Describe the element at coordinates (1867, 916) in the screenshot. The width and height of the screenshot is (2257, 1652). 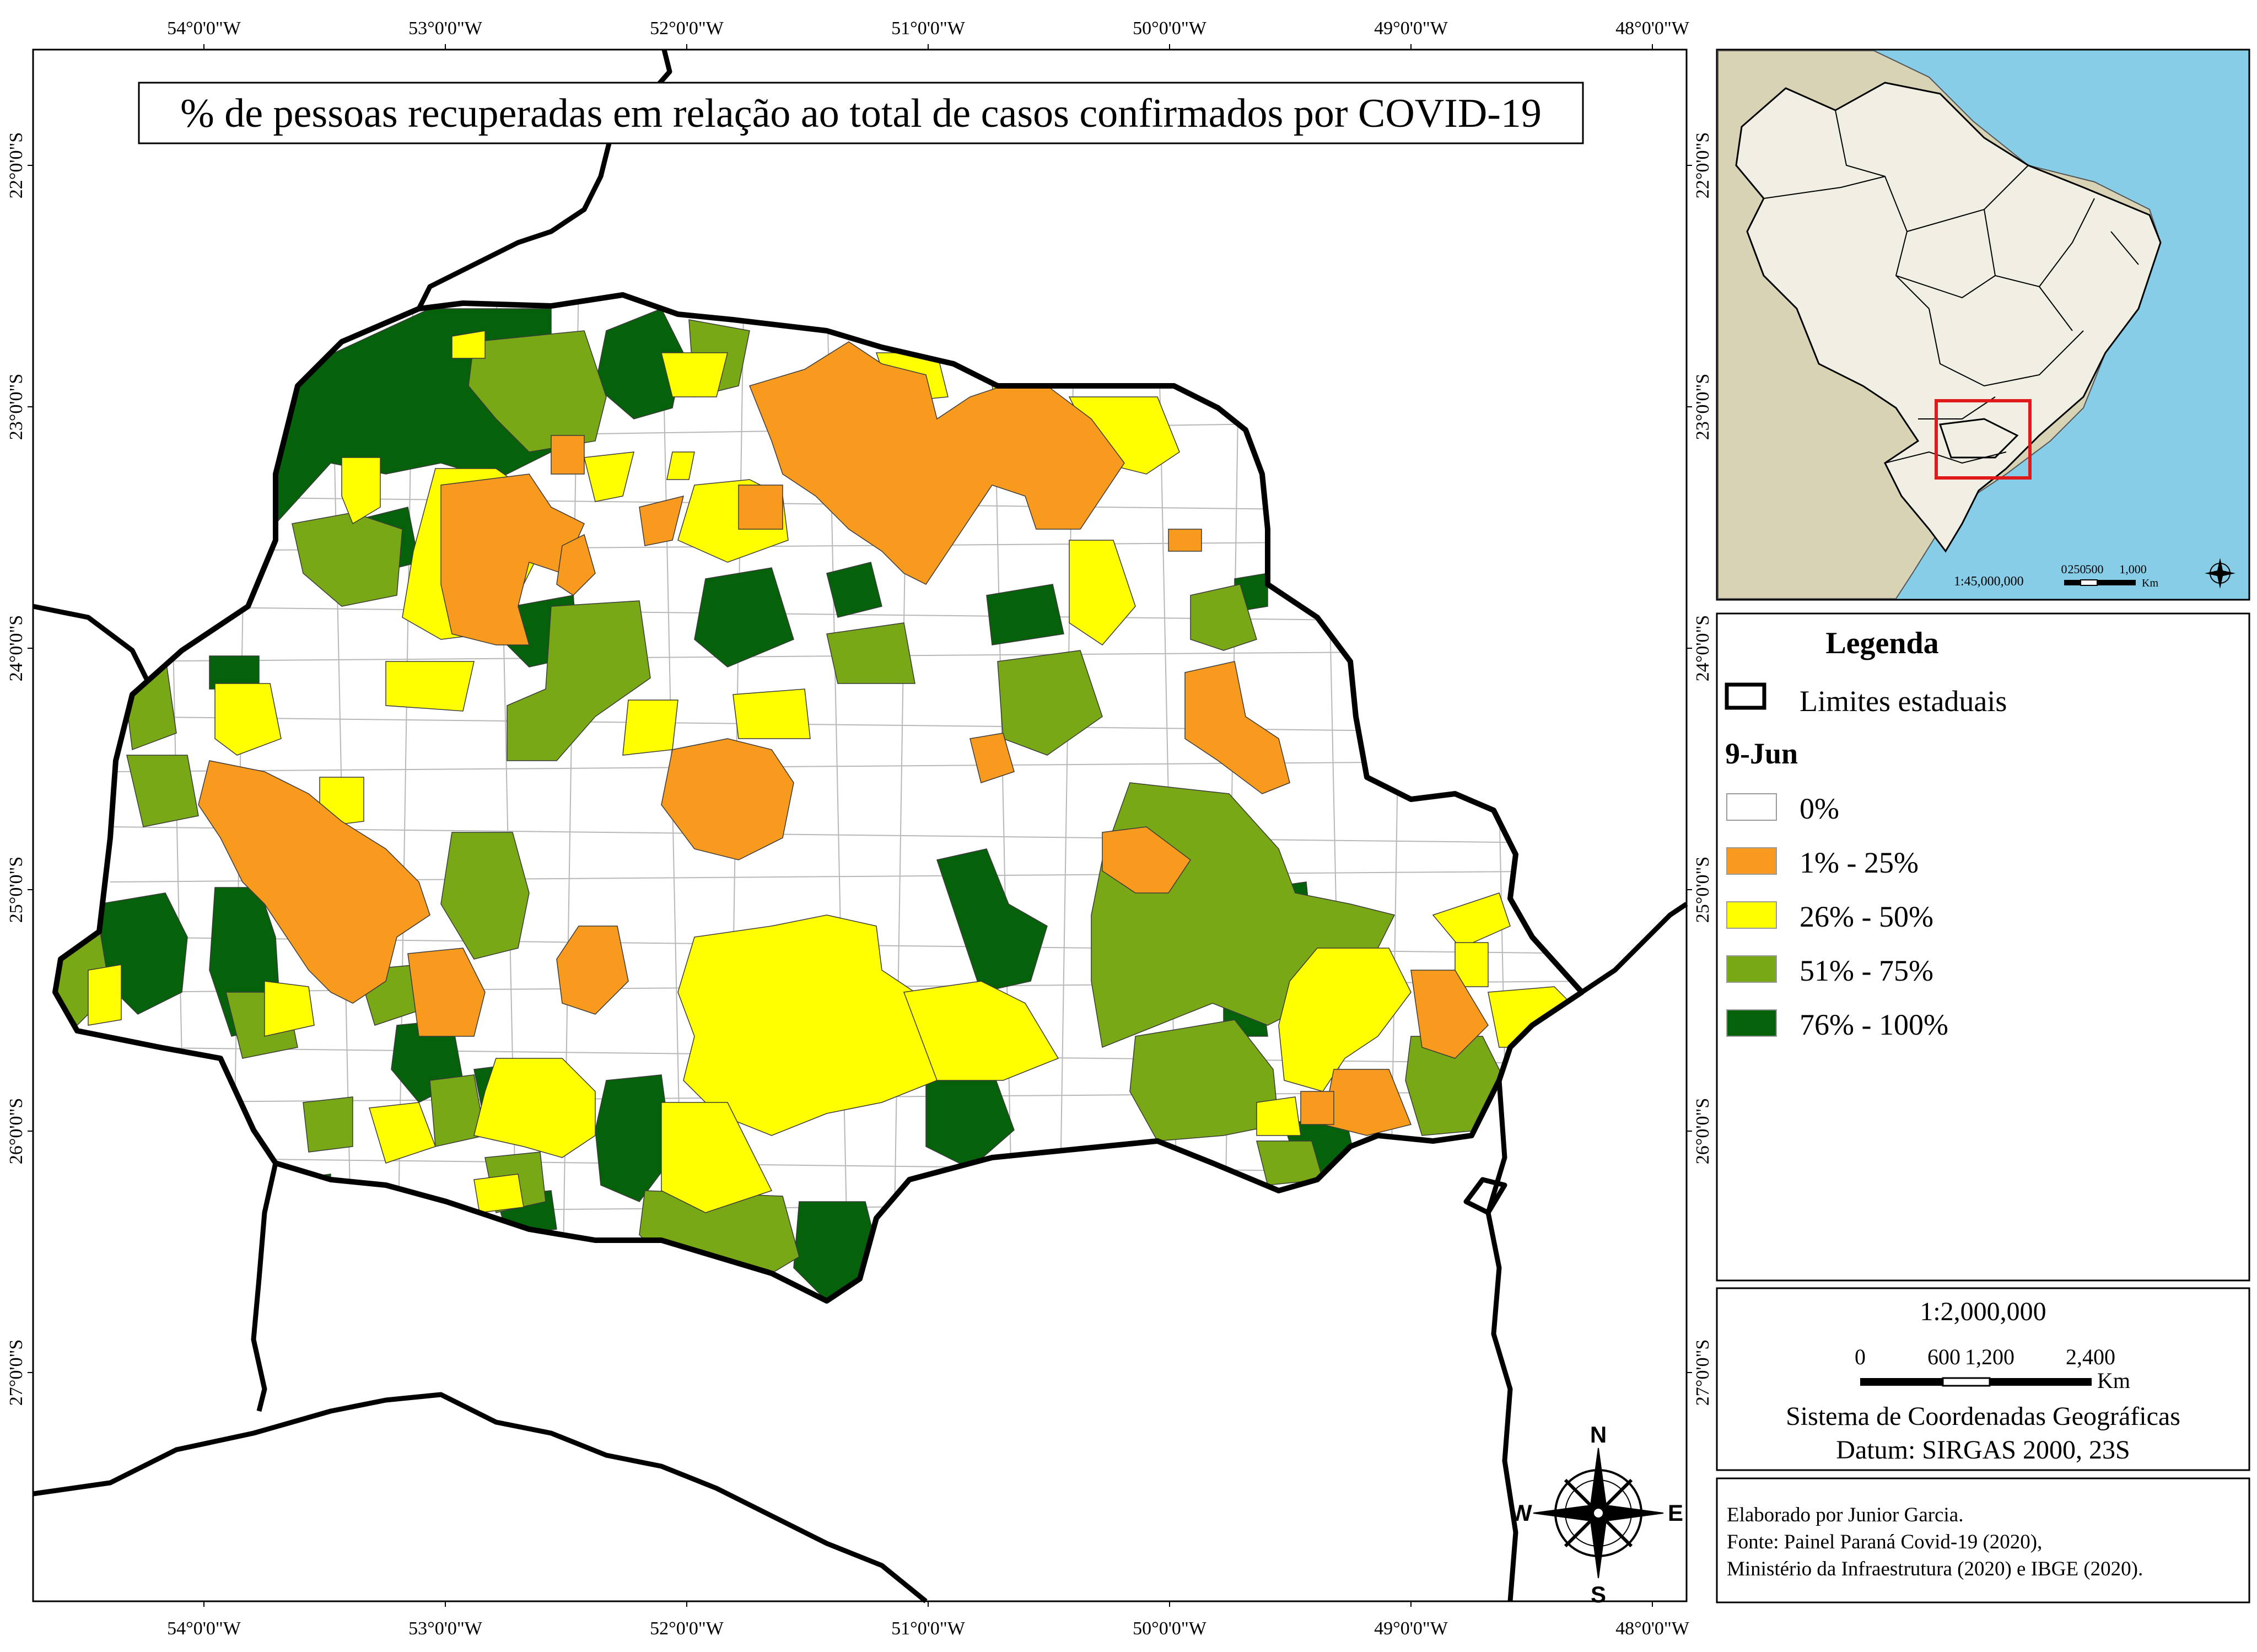
I see `legend-class-label: 26% - 50%` at that location.